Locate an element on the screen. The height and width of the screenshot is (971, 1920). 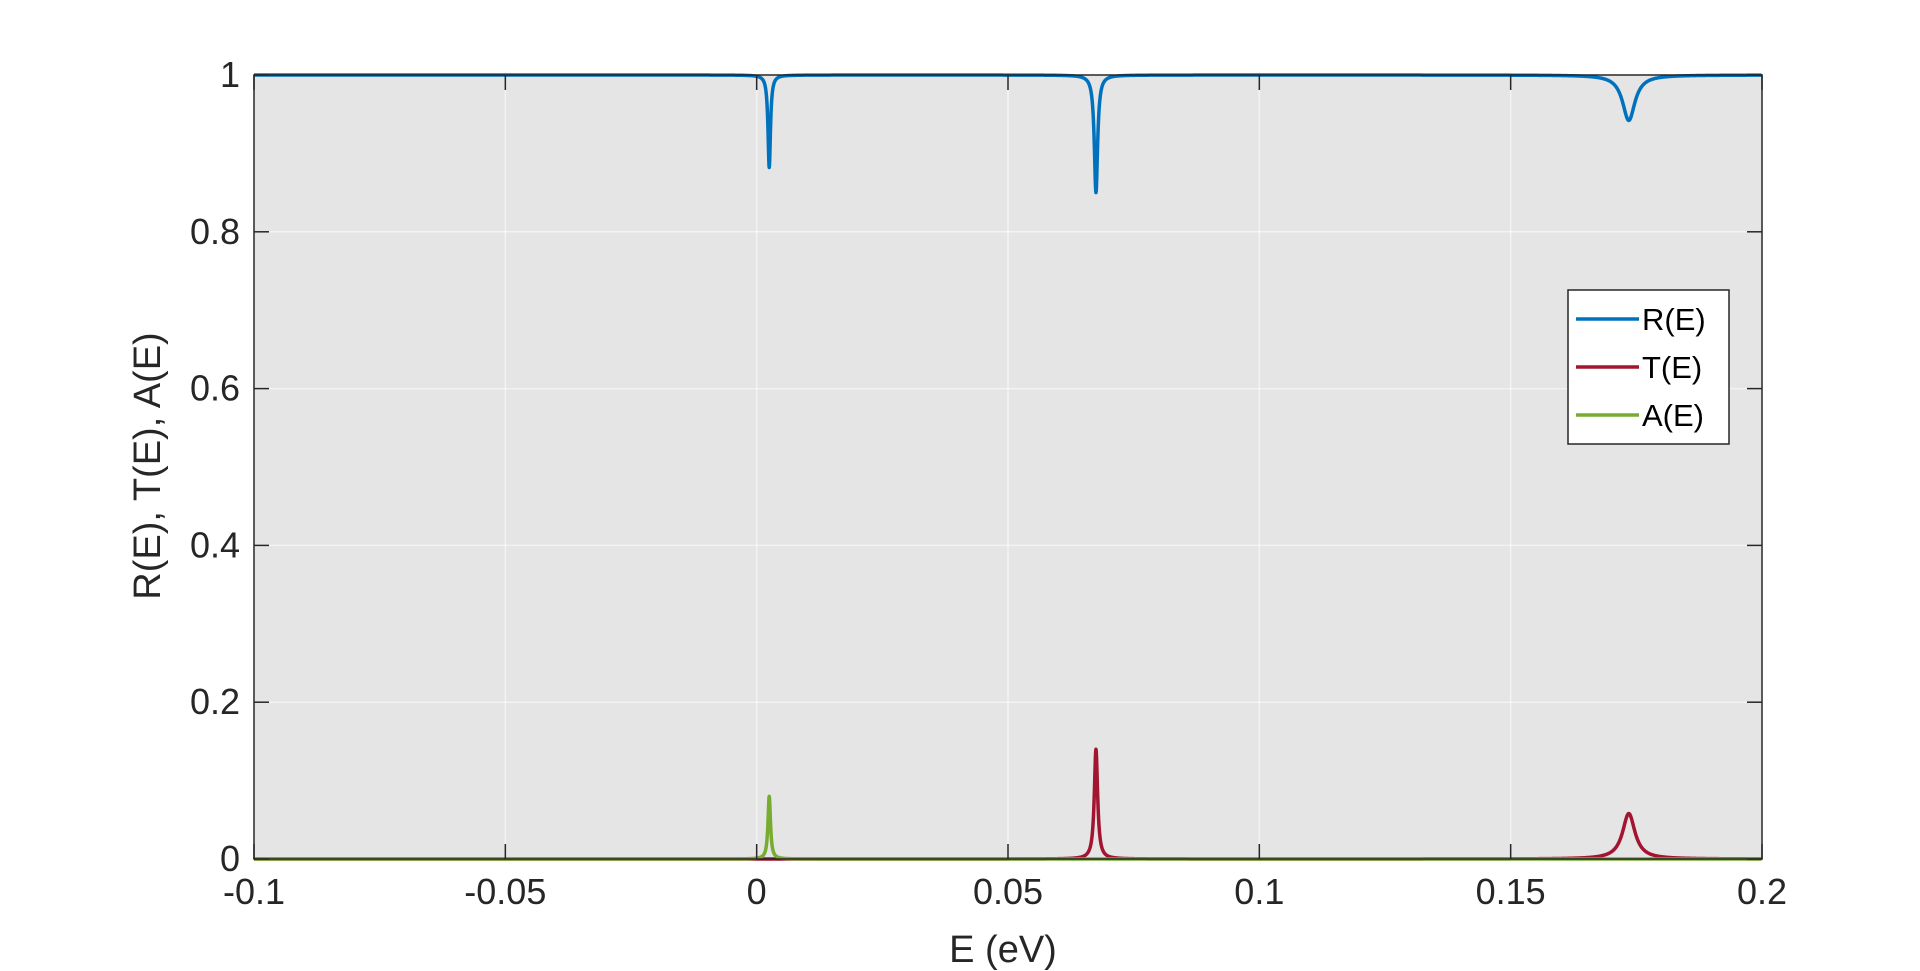
legend: R(E) T(E) A(E) is located at coordinates (1648, 367).